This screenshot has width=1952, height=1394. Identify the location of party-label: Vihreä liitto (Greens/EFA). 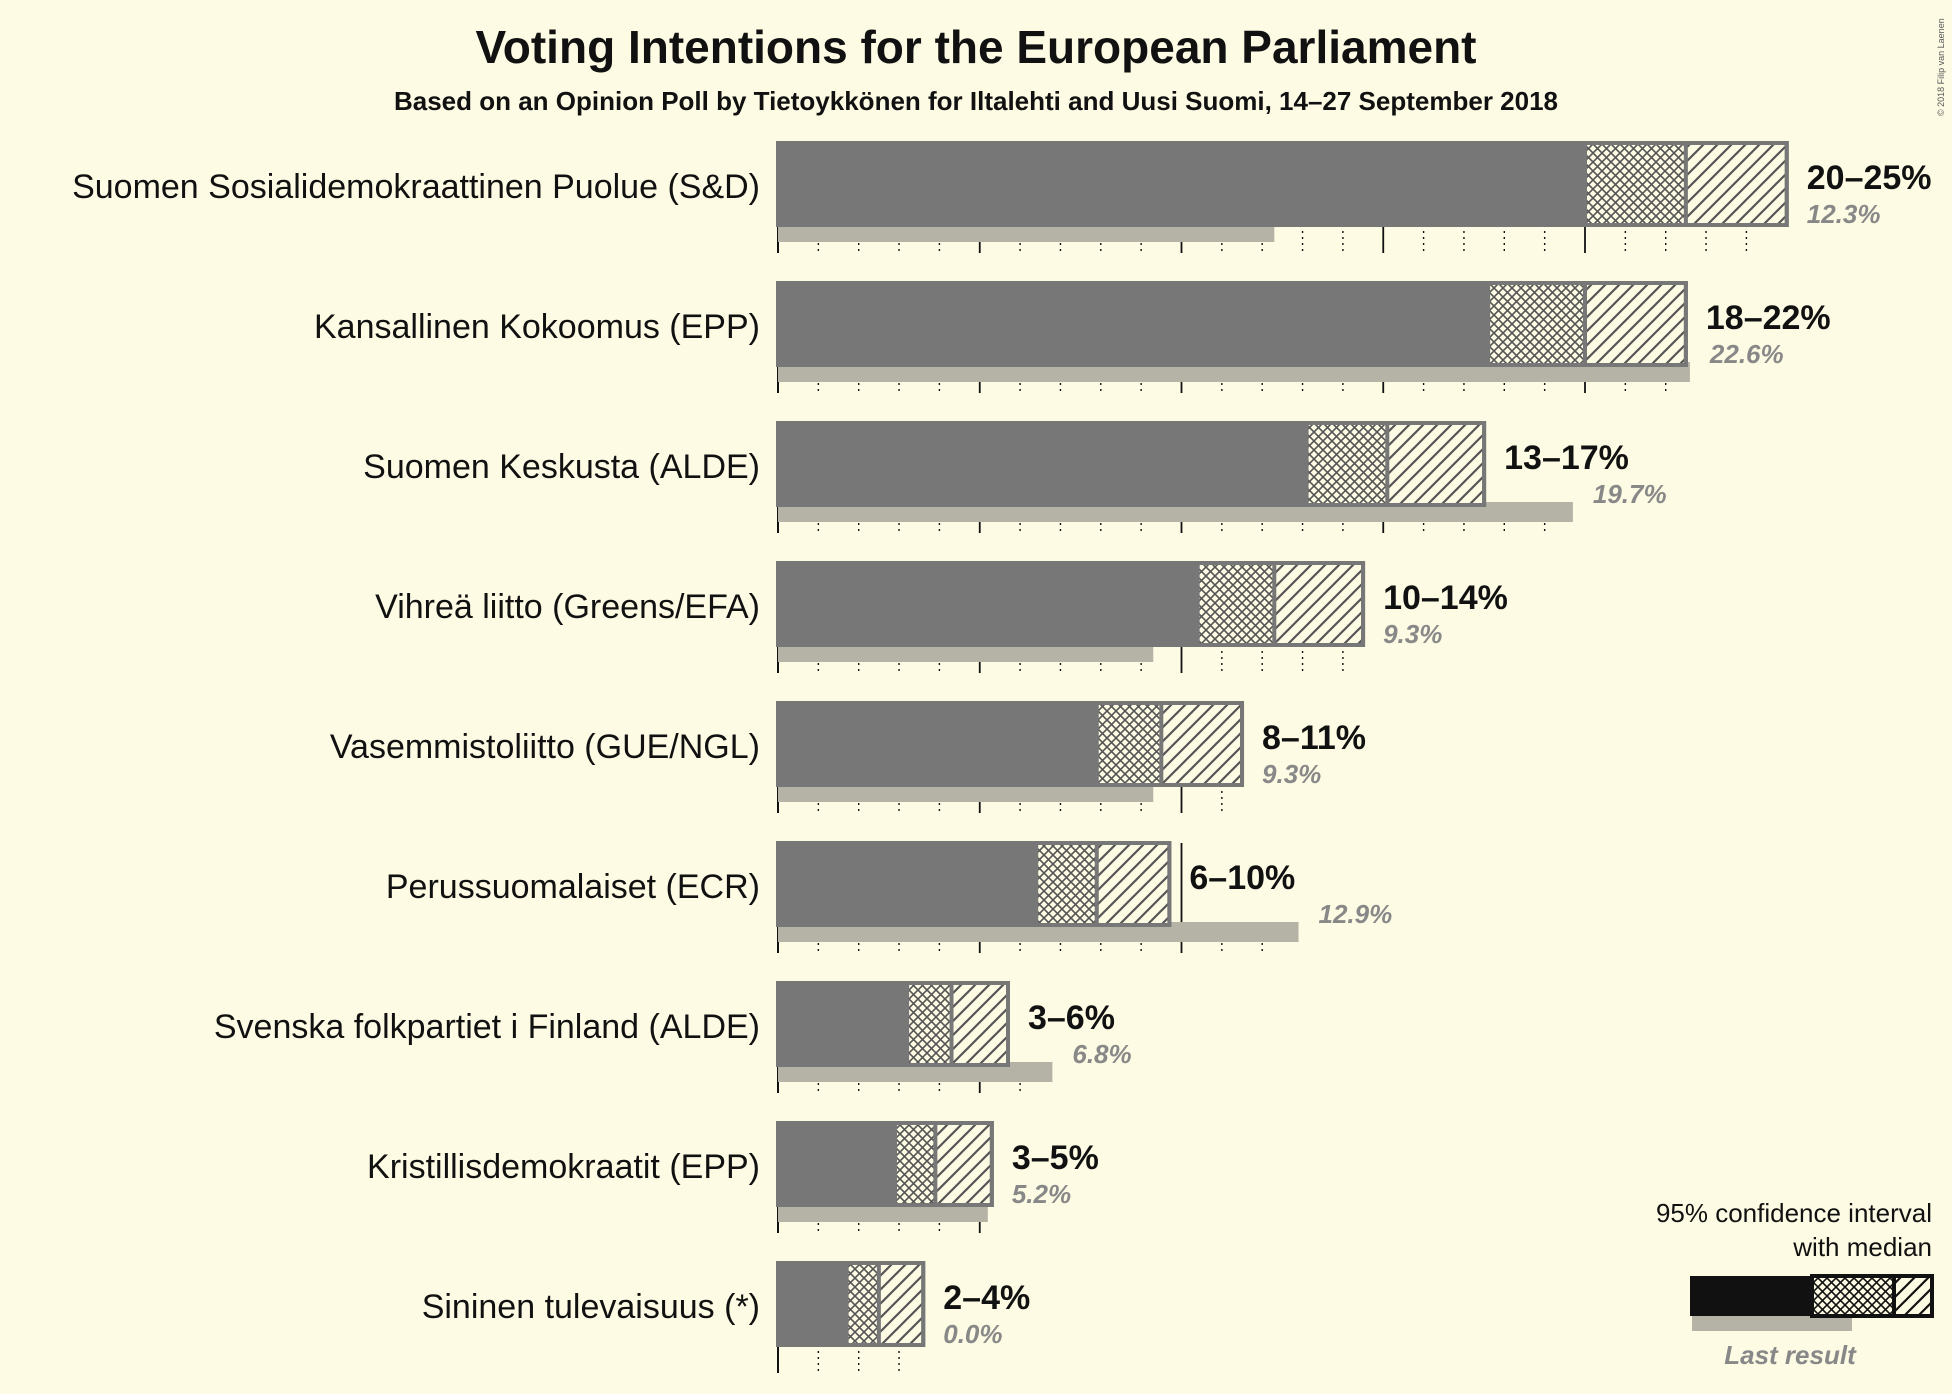
(567, 607).